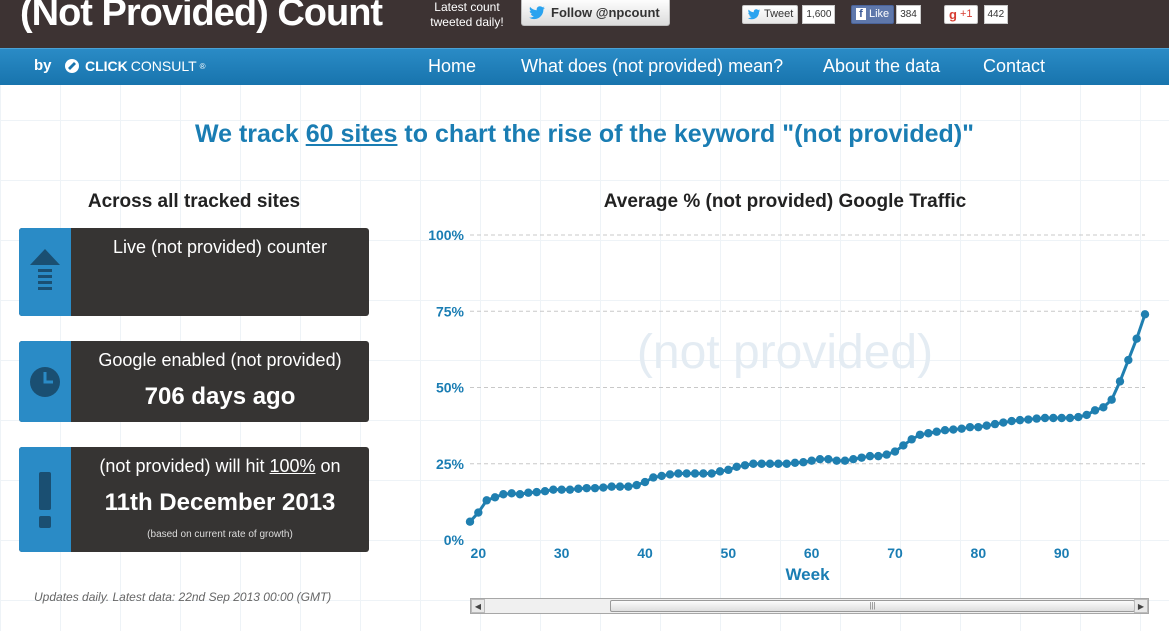  What do you see at coordinates (202, 66) in the screenshot?
I see `brand-registered: ®` at bounding box center [202, 66].